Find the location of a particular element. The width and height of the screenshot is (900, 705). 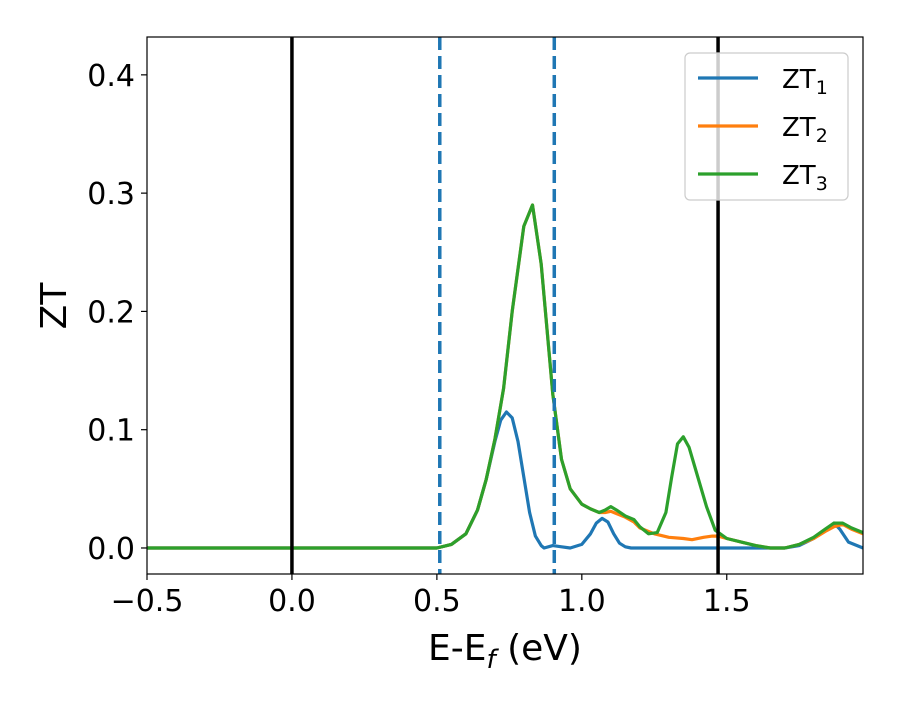

legend-label-subscript: 3 is located at coordinates (822, 184).